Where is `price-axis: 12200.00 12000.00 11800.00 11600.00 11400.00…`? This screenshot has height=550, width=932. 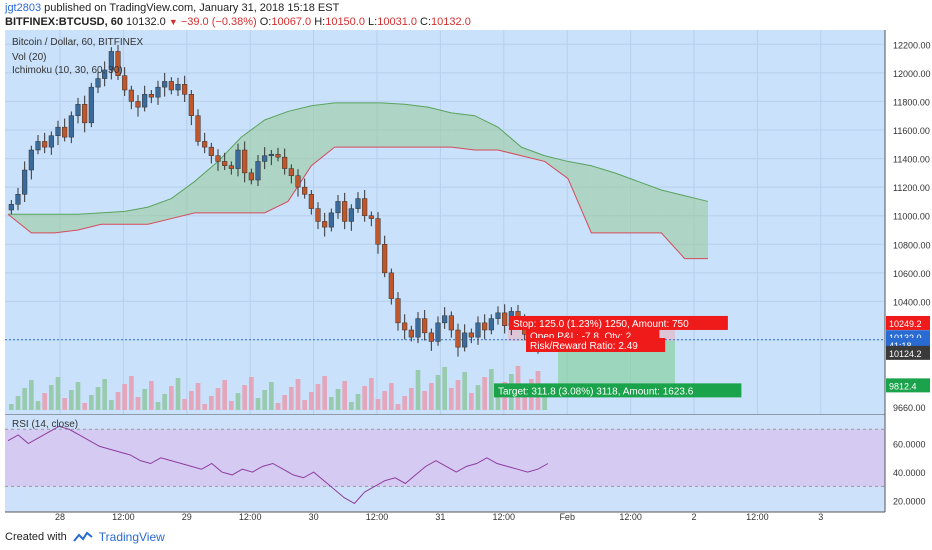
price-axis: 12200.00 12000.00 11800.00 11600.00 11400.00… is located at coordinates (907, 271).